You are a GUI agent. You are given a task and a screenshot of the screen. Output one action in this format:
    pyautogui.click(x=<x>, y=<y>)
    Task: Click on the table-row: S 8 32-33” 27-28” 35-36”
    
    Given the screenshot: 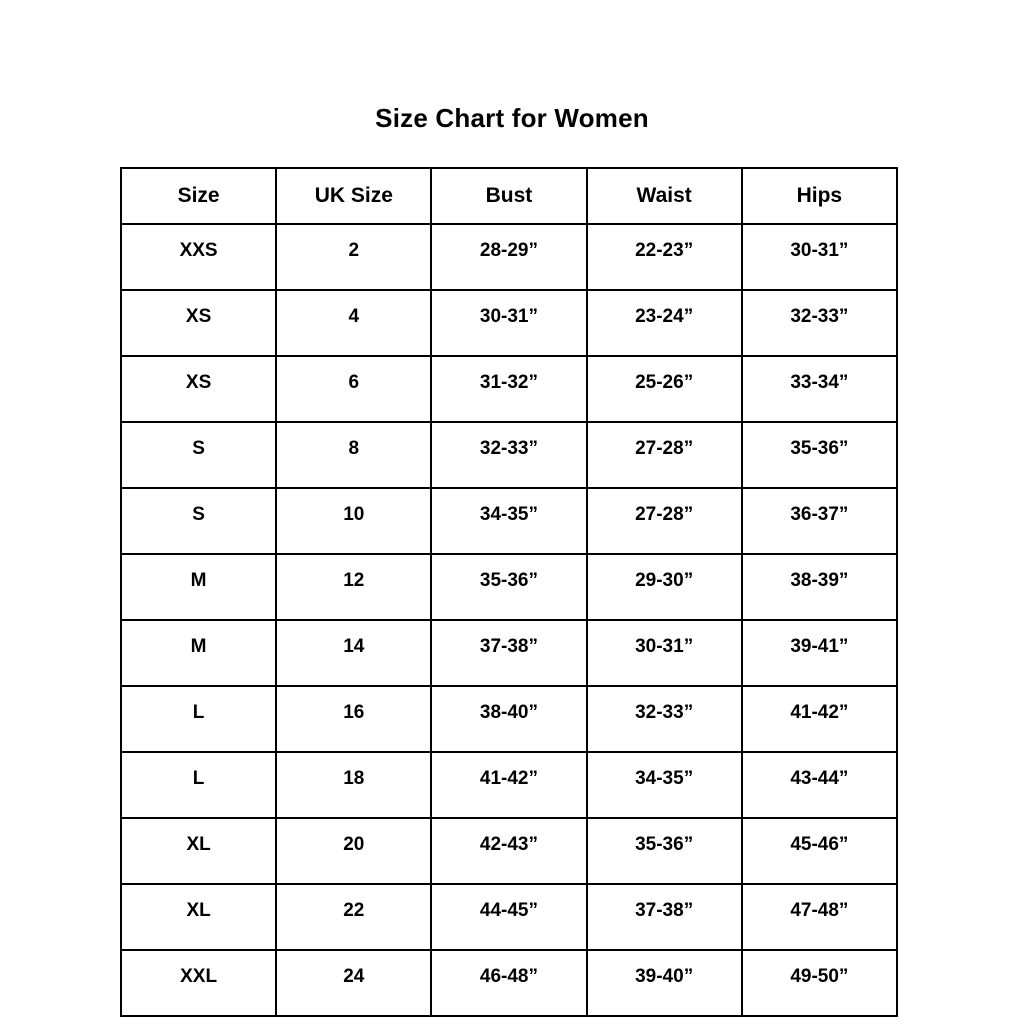 What is the action you would take?
    pyautogui.click(x=509, y=455)
    